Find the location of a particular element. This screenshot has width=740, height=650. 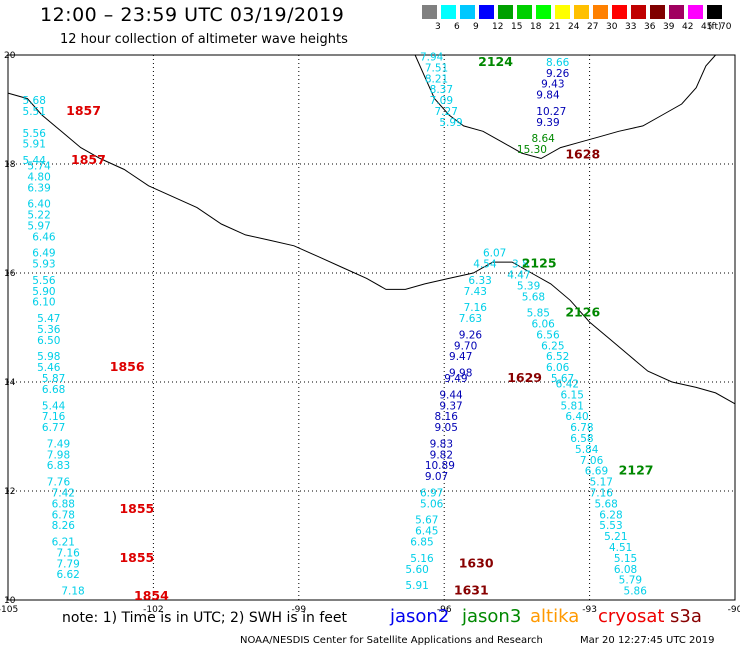

track-number: 2127 is located at coordinates (636, 470).